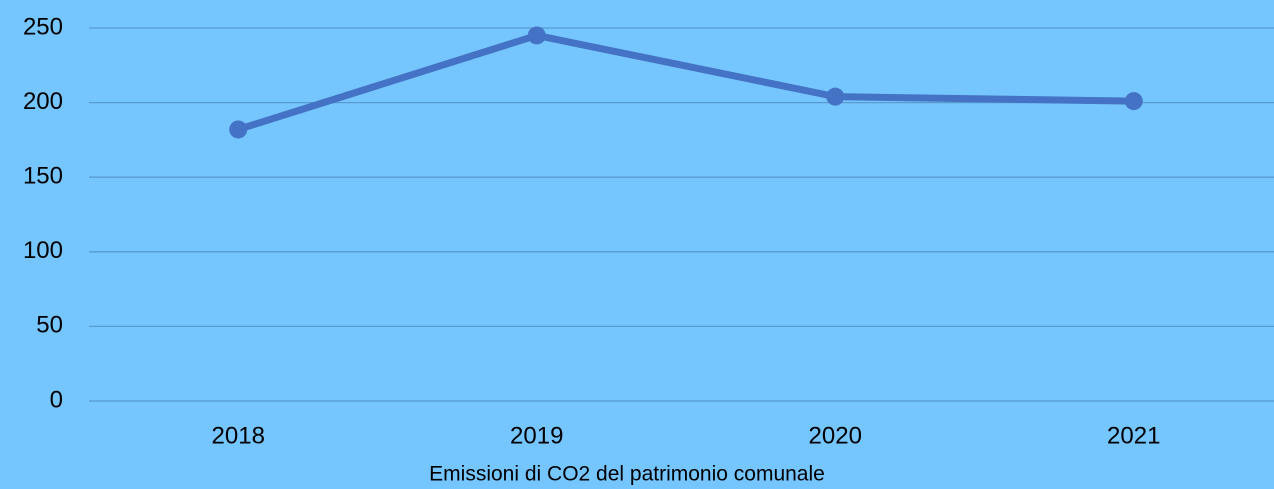  What do you see at coordinates (627, 474) in the screenshot?
I see `x-axis-label: Emissioni di CO2 del patrimonio comunale` at bounding box center [627, 474].